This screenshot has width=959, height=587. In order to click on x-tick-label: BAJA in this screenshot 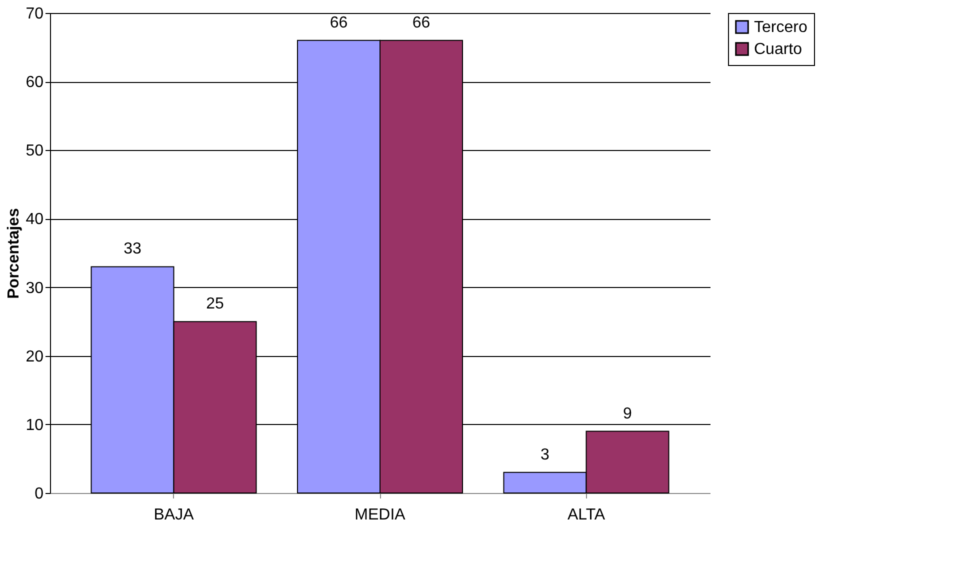, I will do `click(174, 515)`.